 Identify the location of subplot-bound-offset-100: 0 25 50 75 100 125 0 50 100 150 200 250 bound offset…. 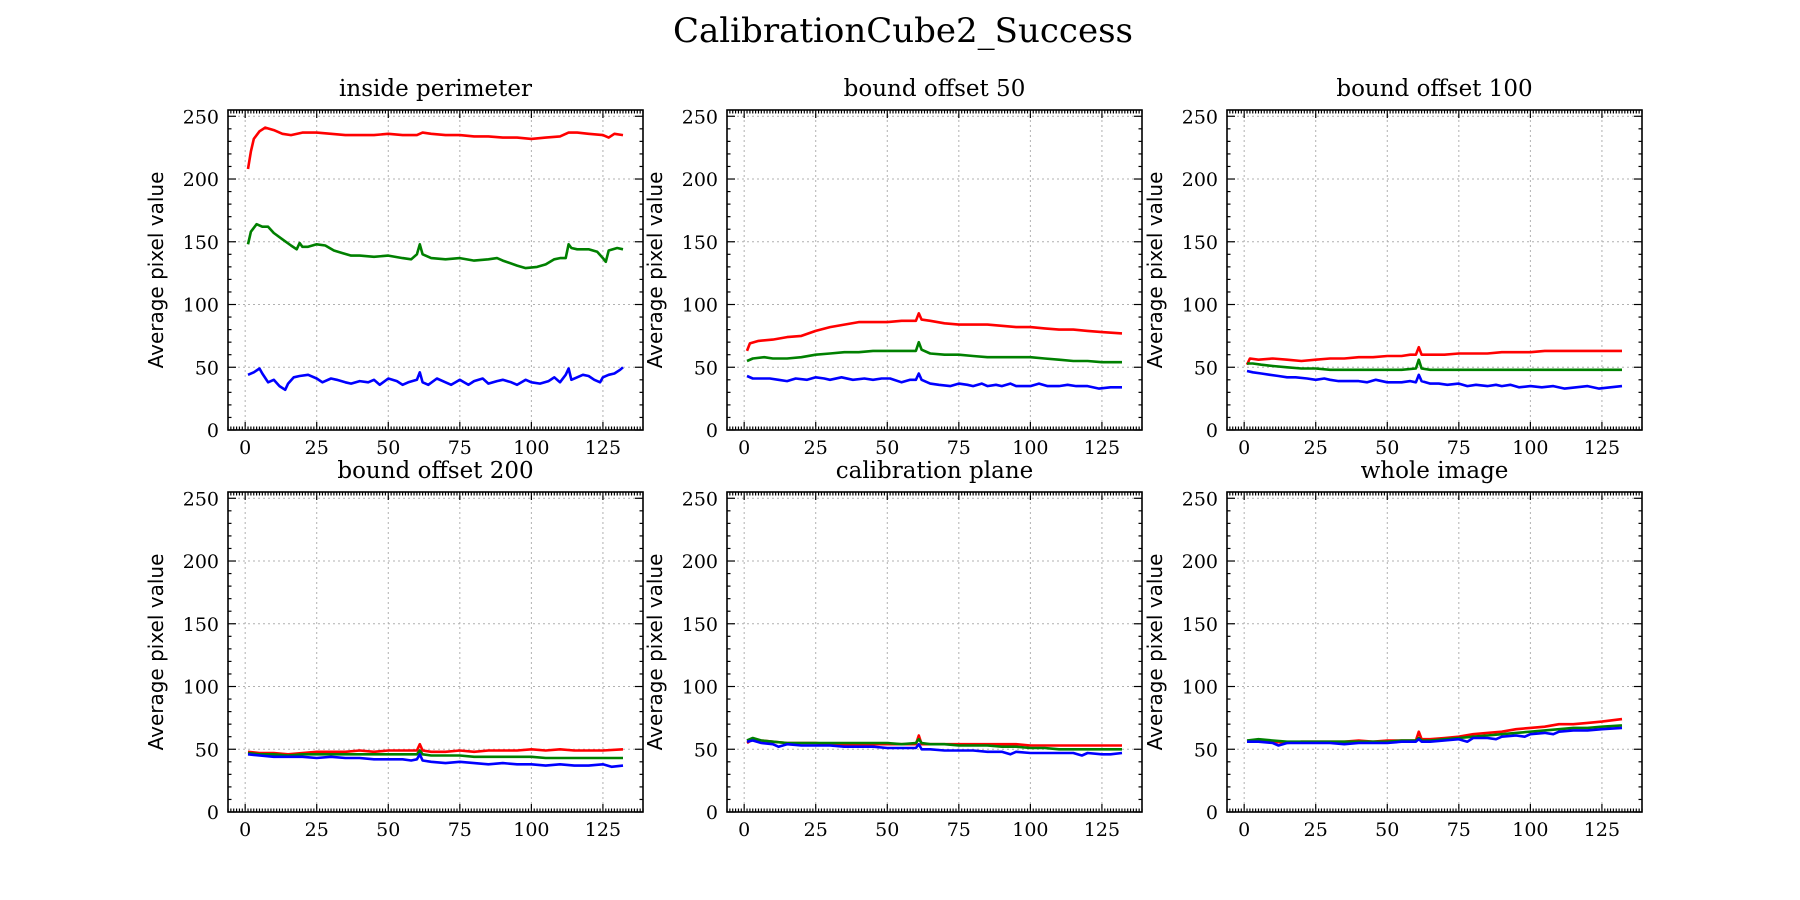
(1393, 267).